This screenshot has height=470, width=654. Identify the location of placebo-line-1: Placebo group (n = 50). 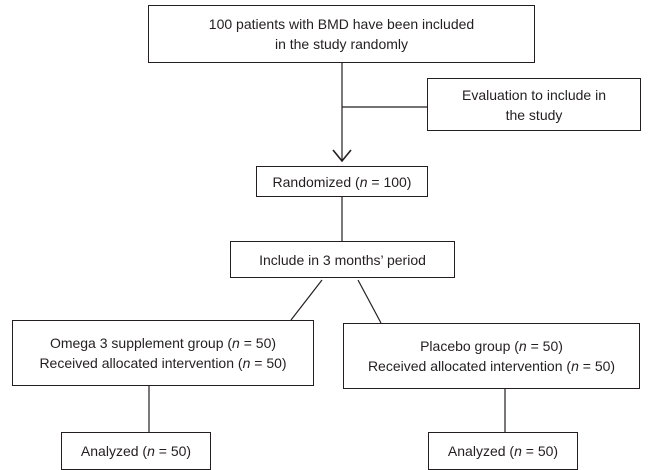
(491, 346).